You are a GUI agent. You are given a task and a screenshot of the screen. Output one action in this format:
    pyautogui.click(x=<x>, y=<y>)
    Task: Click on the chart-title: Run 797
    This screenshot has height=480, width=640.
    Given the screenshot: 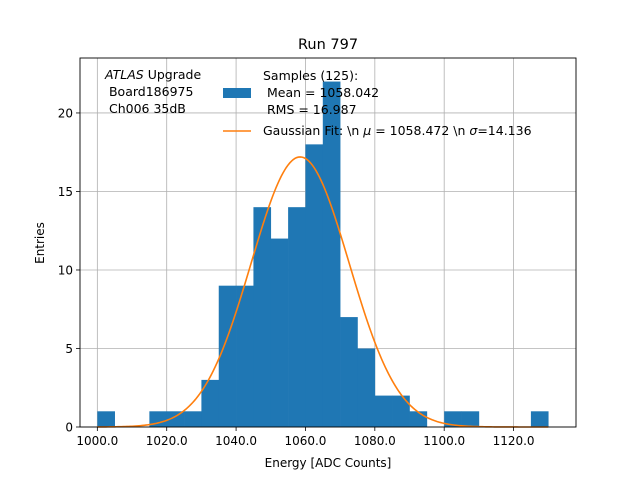 What is the action you would take?
    pyautogui.click(x=328, y=45)
    